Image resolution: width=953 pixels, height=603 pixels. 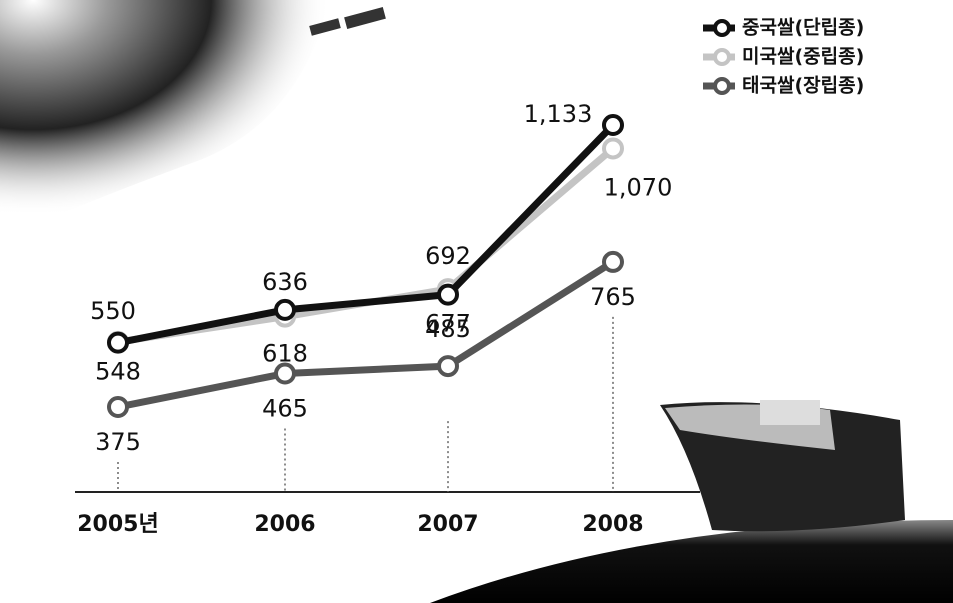 What do you see at coordinates (638, 187) in the screenshot?
I see `data-label: 1,070` at bounding box center [638, 187].